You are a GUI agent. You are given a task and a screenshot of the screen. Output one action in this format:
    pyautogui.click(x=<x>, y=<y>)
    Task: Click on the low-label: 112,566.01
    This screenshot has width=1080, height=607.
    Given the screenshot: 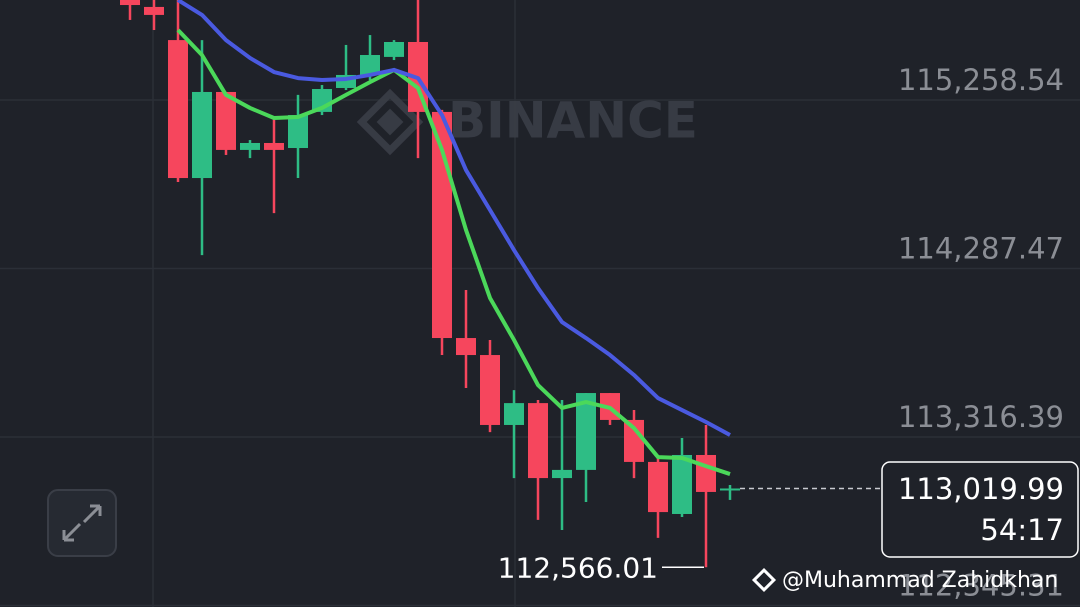 What is the action you would take?
    pyautogui.click(x=578, y=567)
    